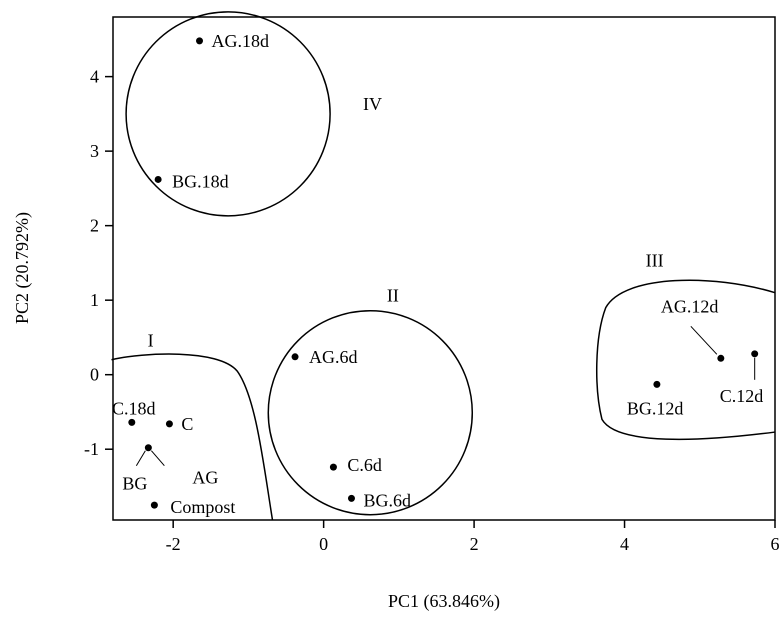 The height and width of the screenshot is (620, 780). I want to click on x-tick-label: -2, so click(173, 544).